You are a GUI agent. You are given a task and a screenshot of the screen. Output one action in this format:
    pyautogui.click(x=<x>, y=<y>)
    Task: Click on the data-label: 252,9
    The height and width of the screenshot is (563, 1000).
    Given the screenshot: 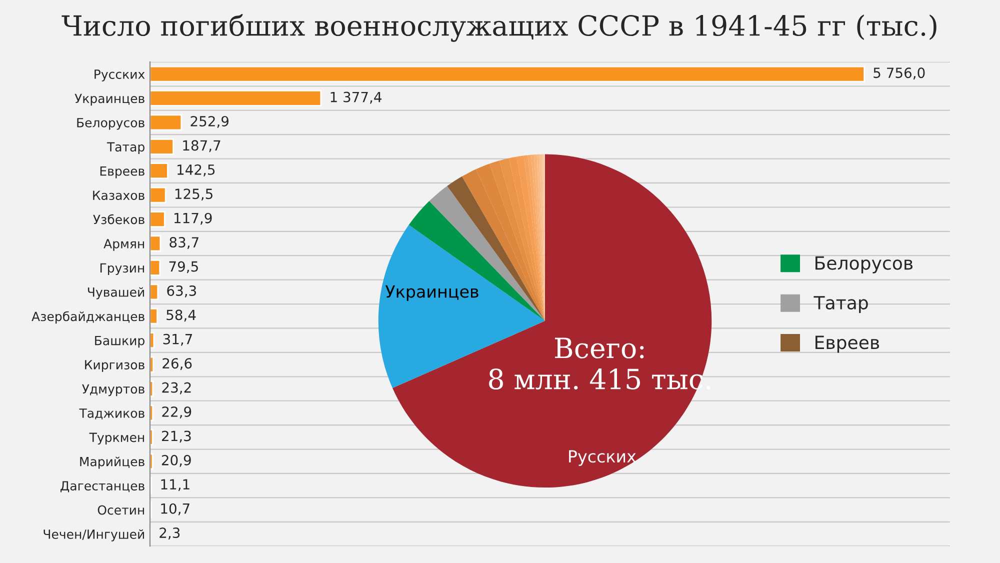 What is the action you would take?
    pyautogui.click(x=209, y=122)
    